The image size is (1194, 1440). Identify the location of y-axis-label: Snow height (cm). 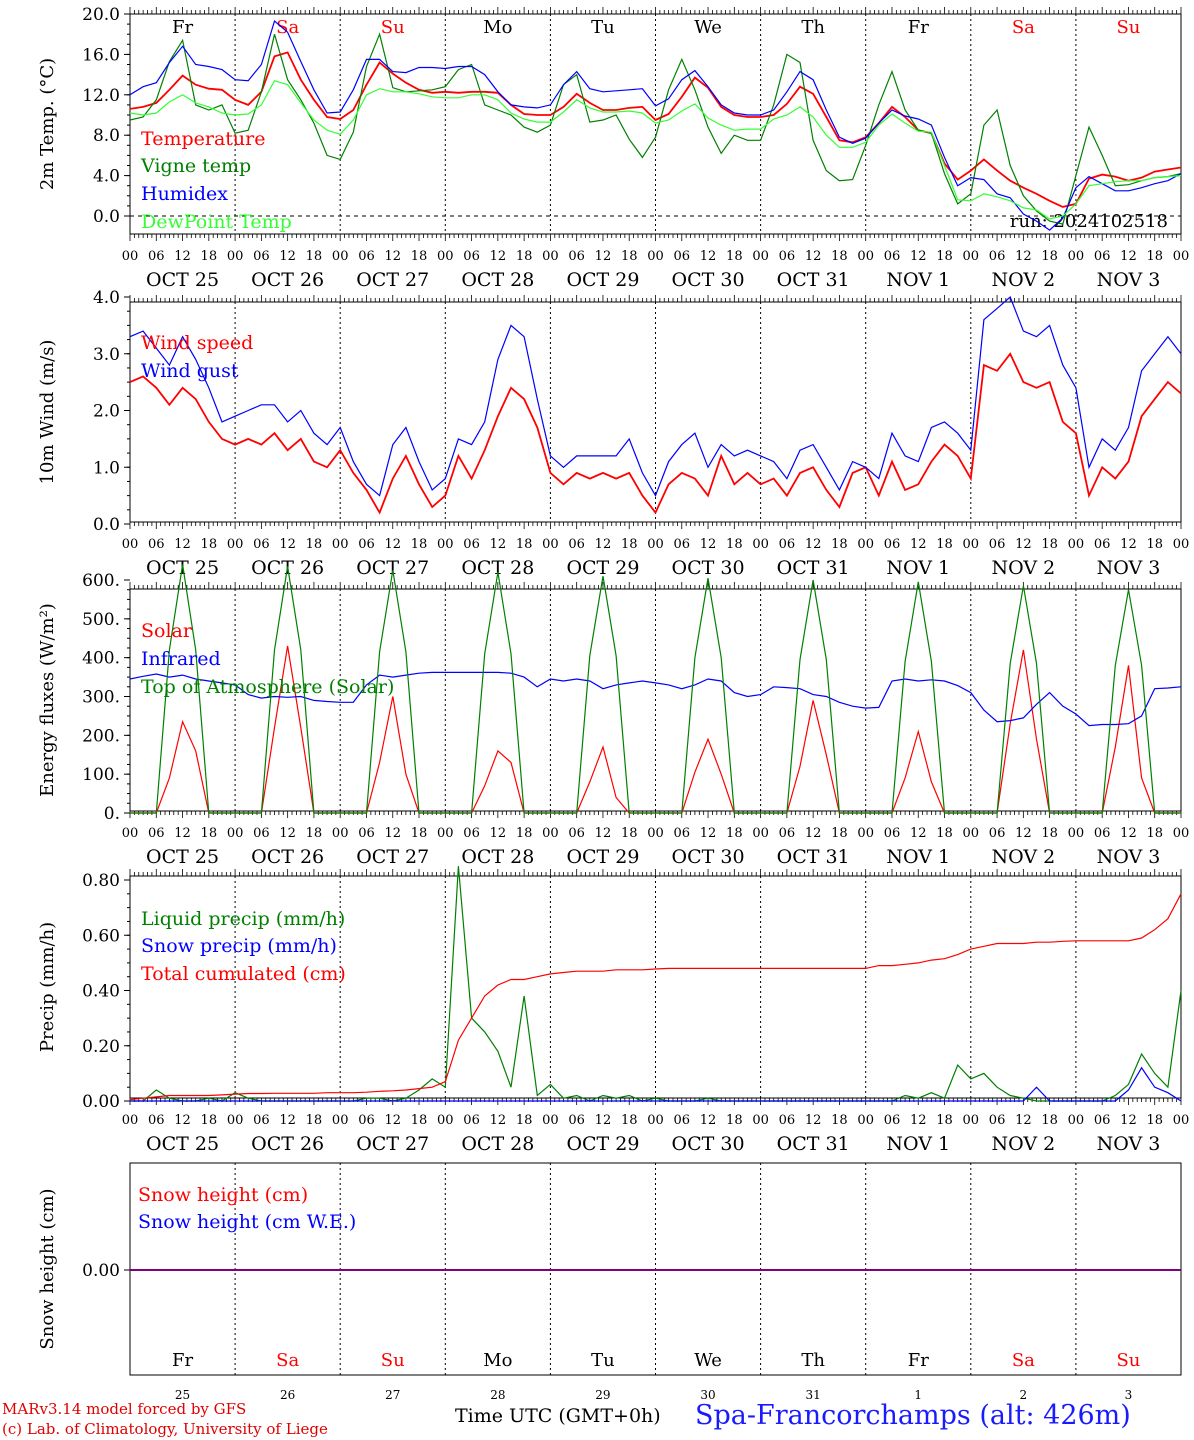
(47, 1268).